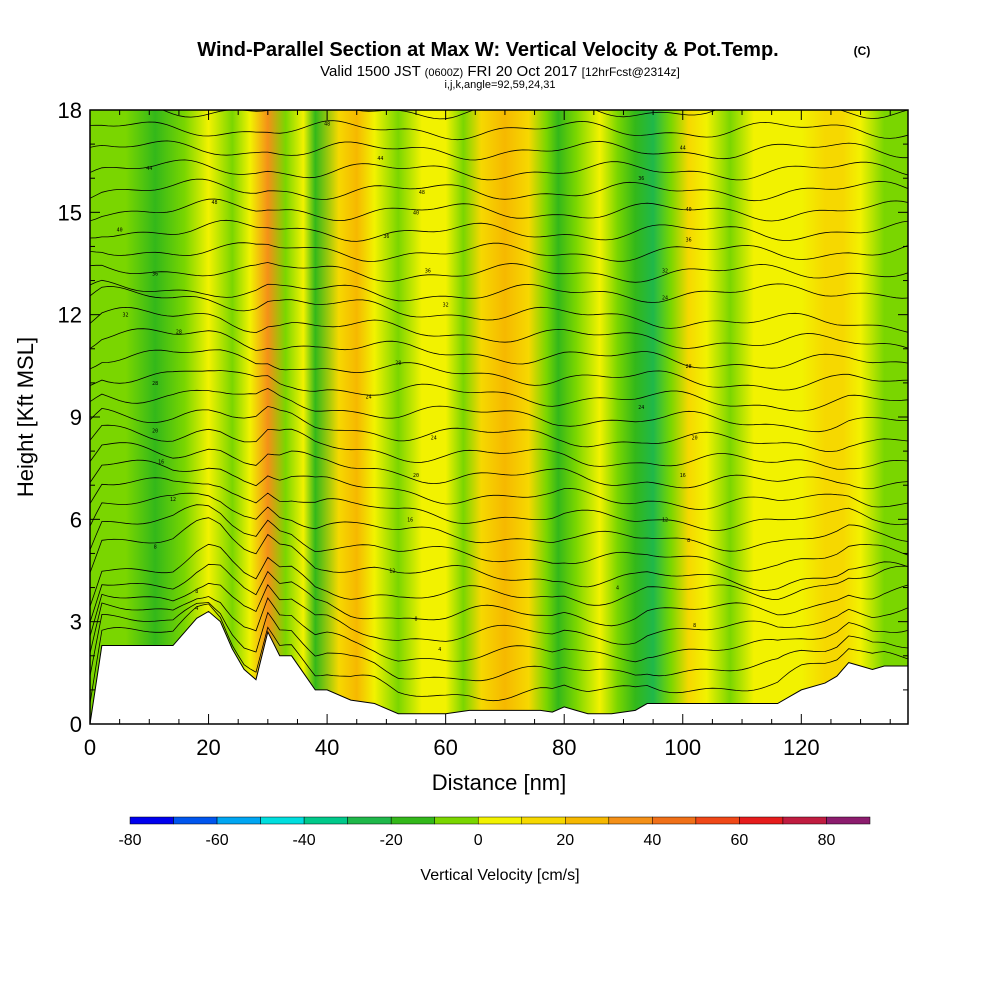 The height and width of the screenshot is (1000, 1000). Describe the element at coordinates (682, 747) in the screenshot. I see `x-tick-label: 100` at that location.